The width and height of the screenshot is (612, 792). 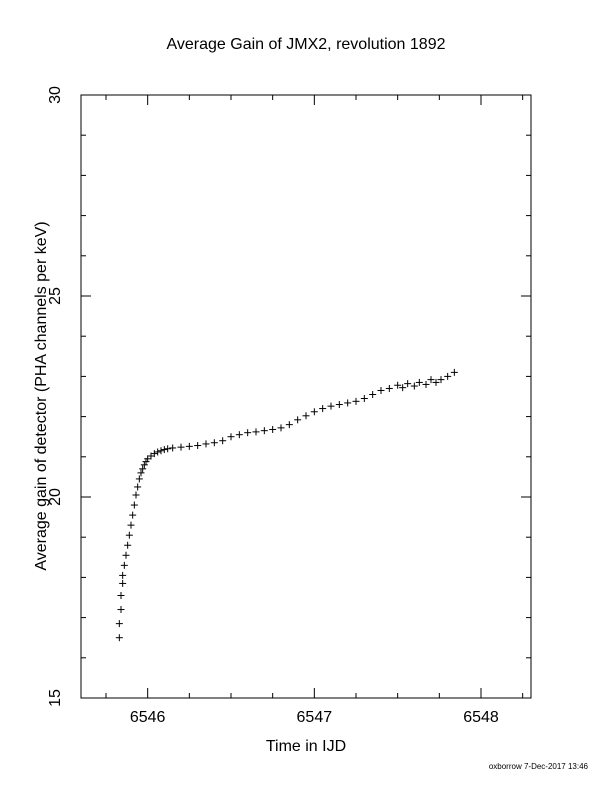 I want to click on y-tick-label: 15, so click(x=55, y=698).